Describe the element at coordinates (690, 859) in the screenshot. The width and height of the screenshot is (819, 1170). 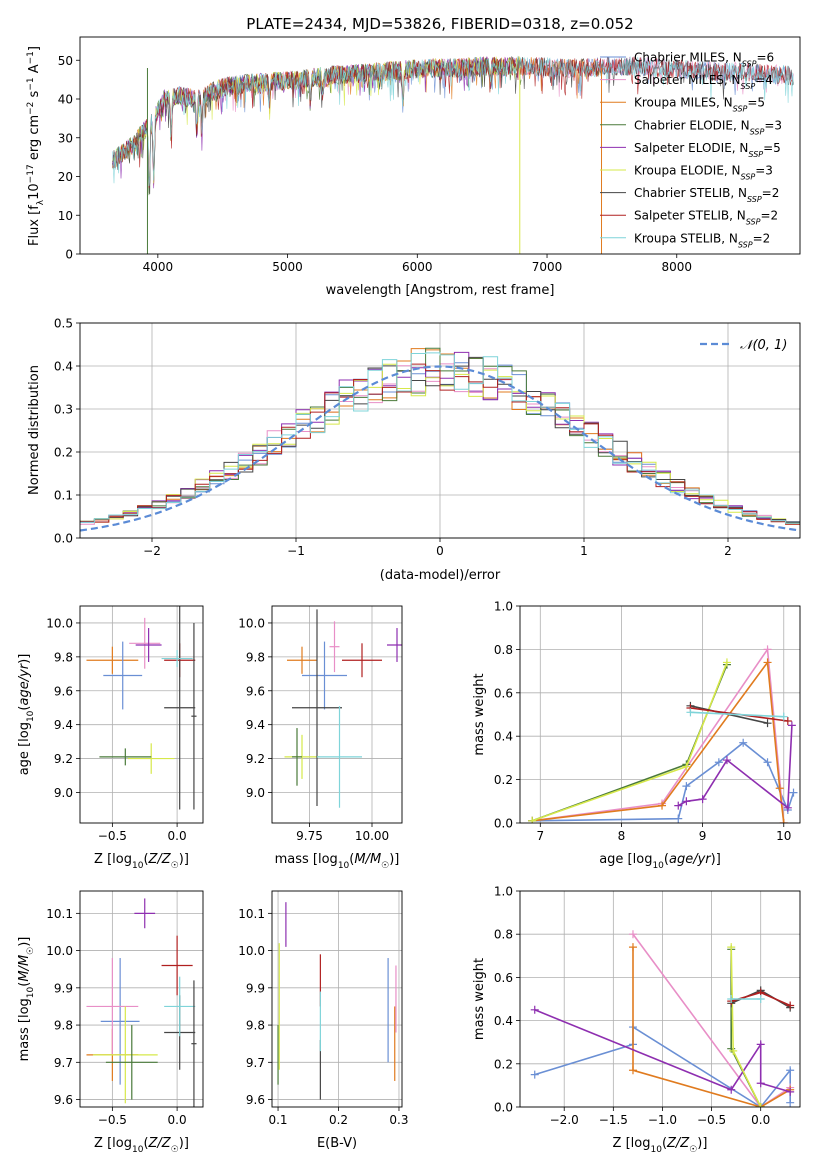
I see `label-part: age/yr` at that location.